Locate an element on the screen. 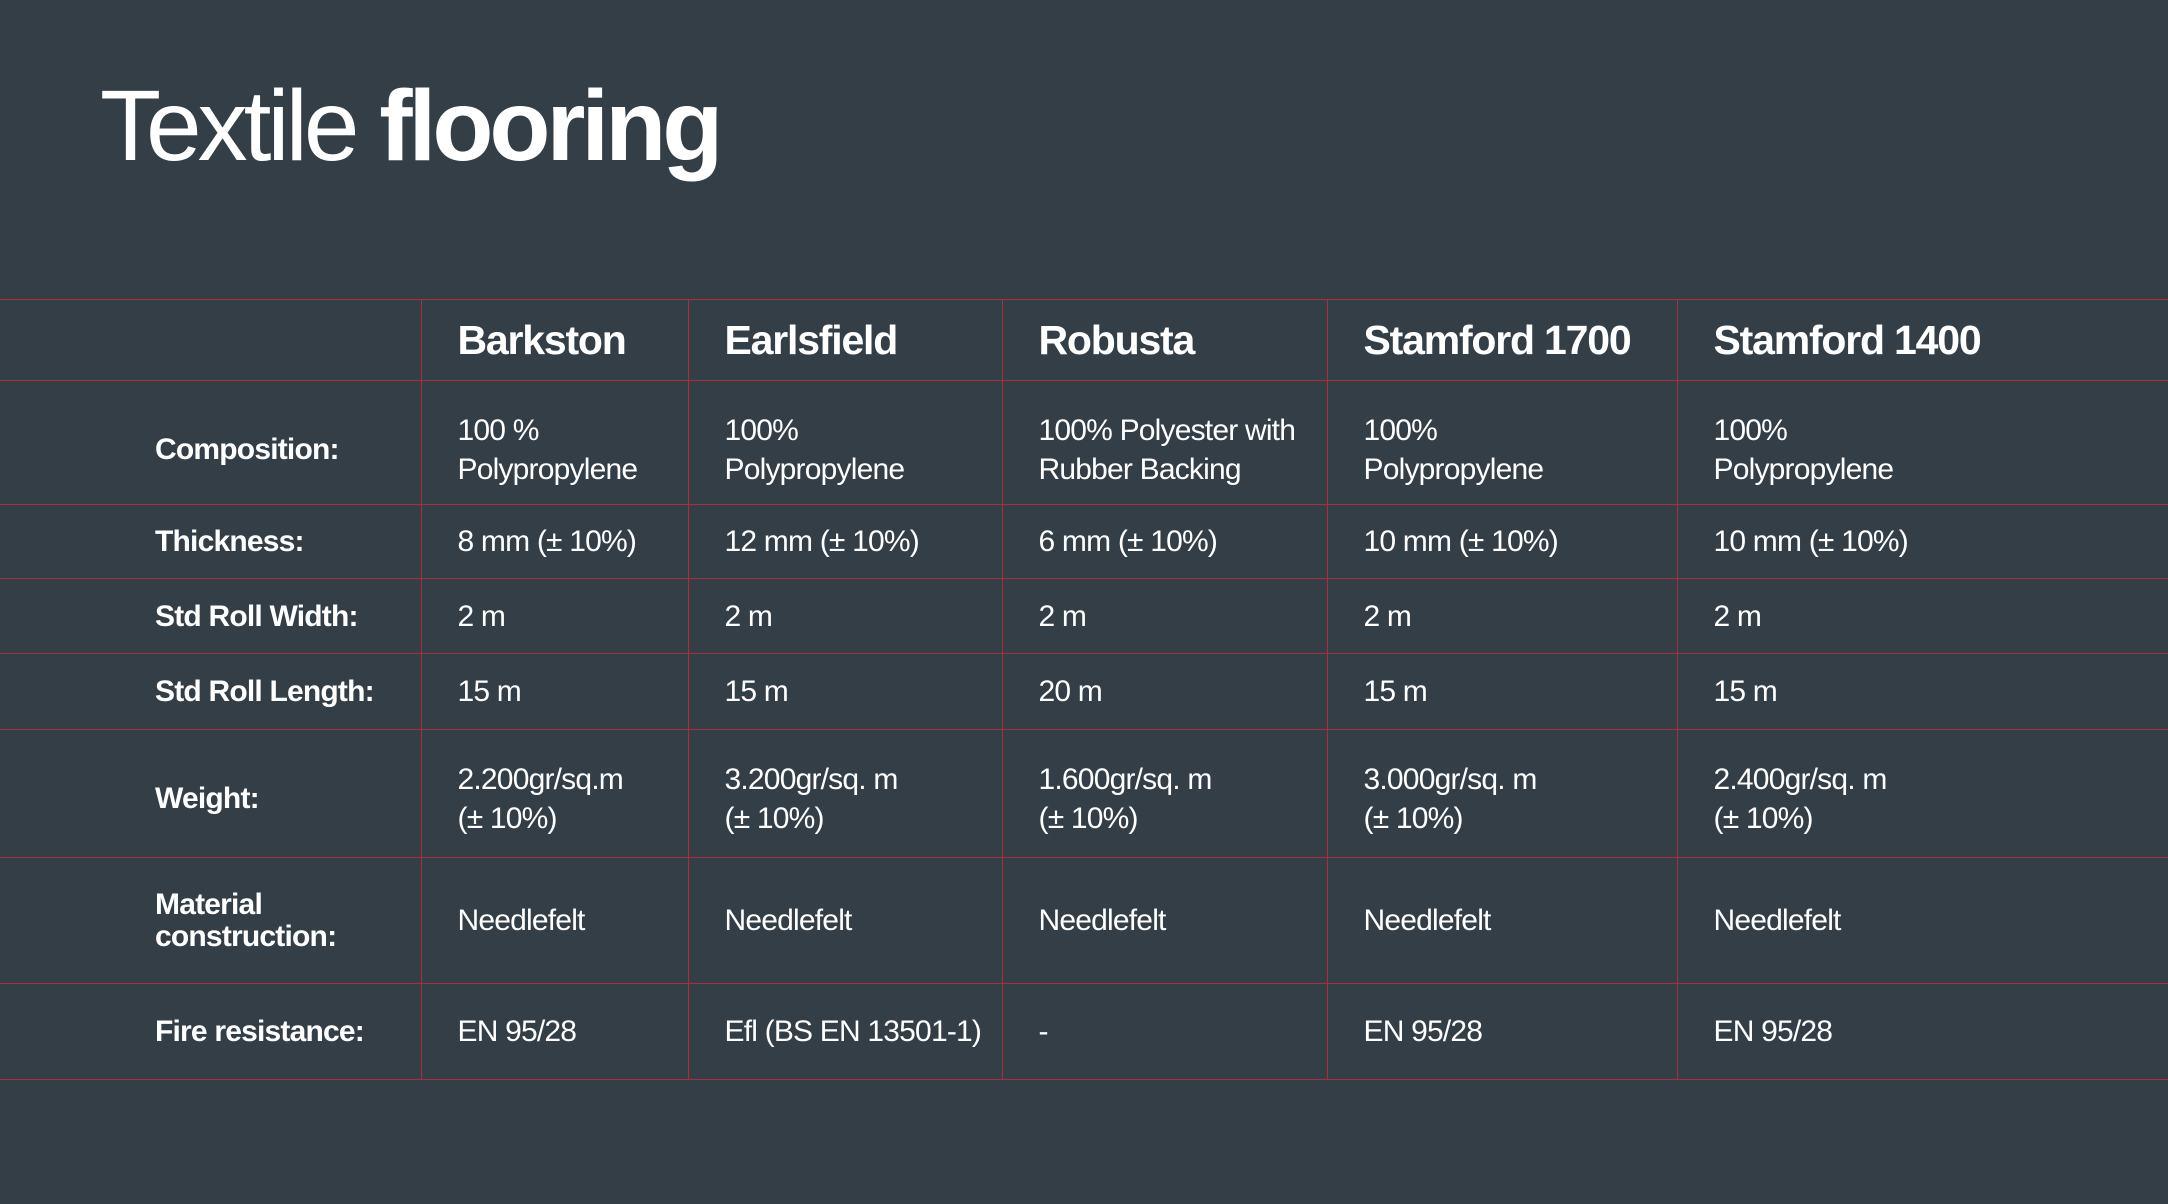 Image resolution: width=2168 pixels, height=1204 pixels. row-label: Weight: is located at coordinates (210, 793).